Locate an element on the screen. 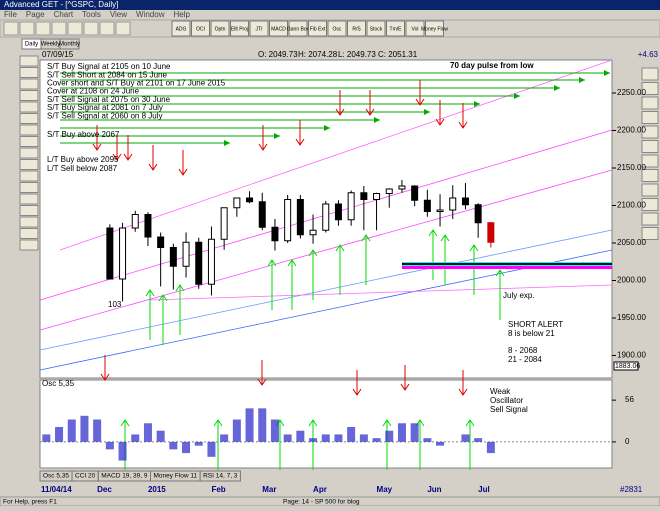 The height and width of the screenshot is (511, 660). signal-note: S/T Buy Signal at 2081 on 7 July is located at coordinates (105, 107).